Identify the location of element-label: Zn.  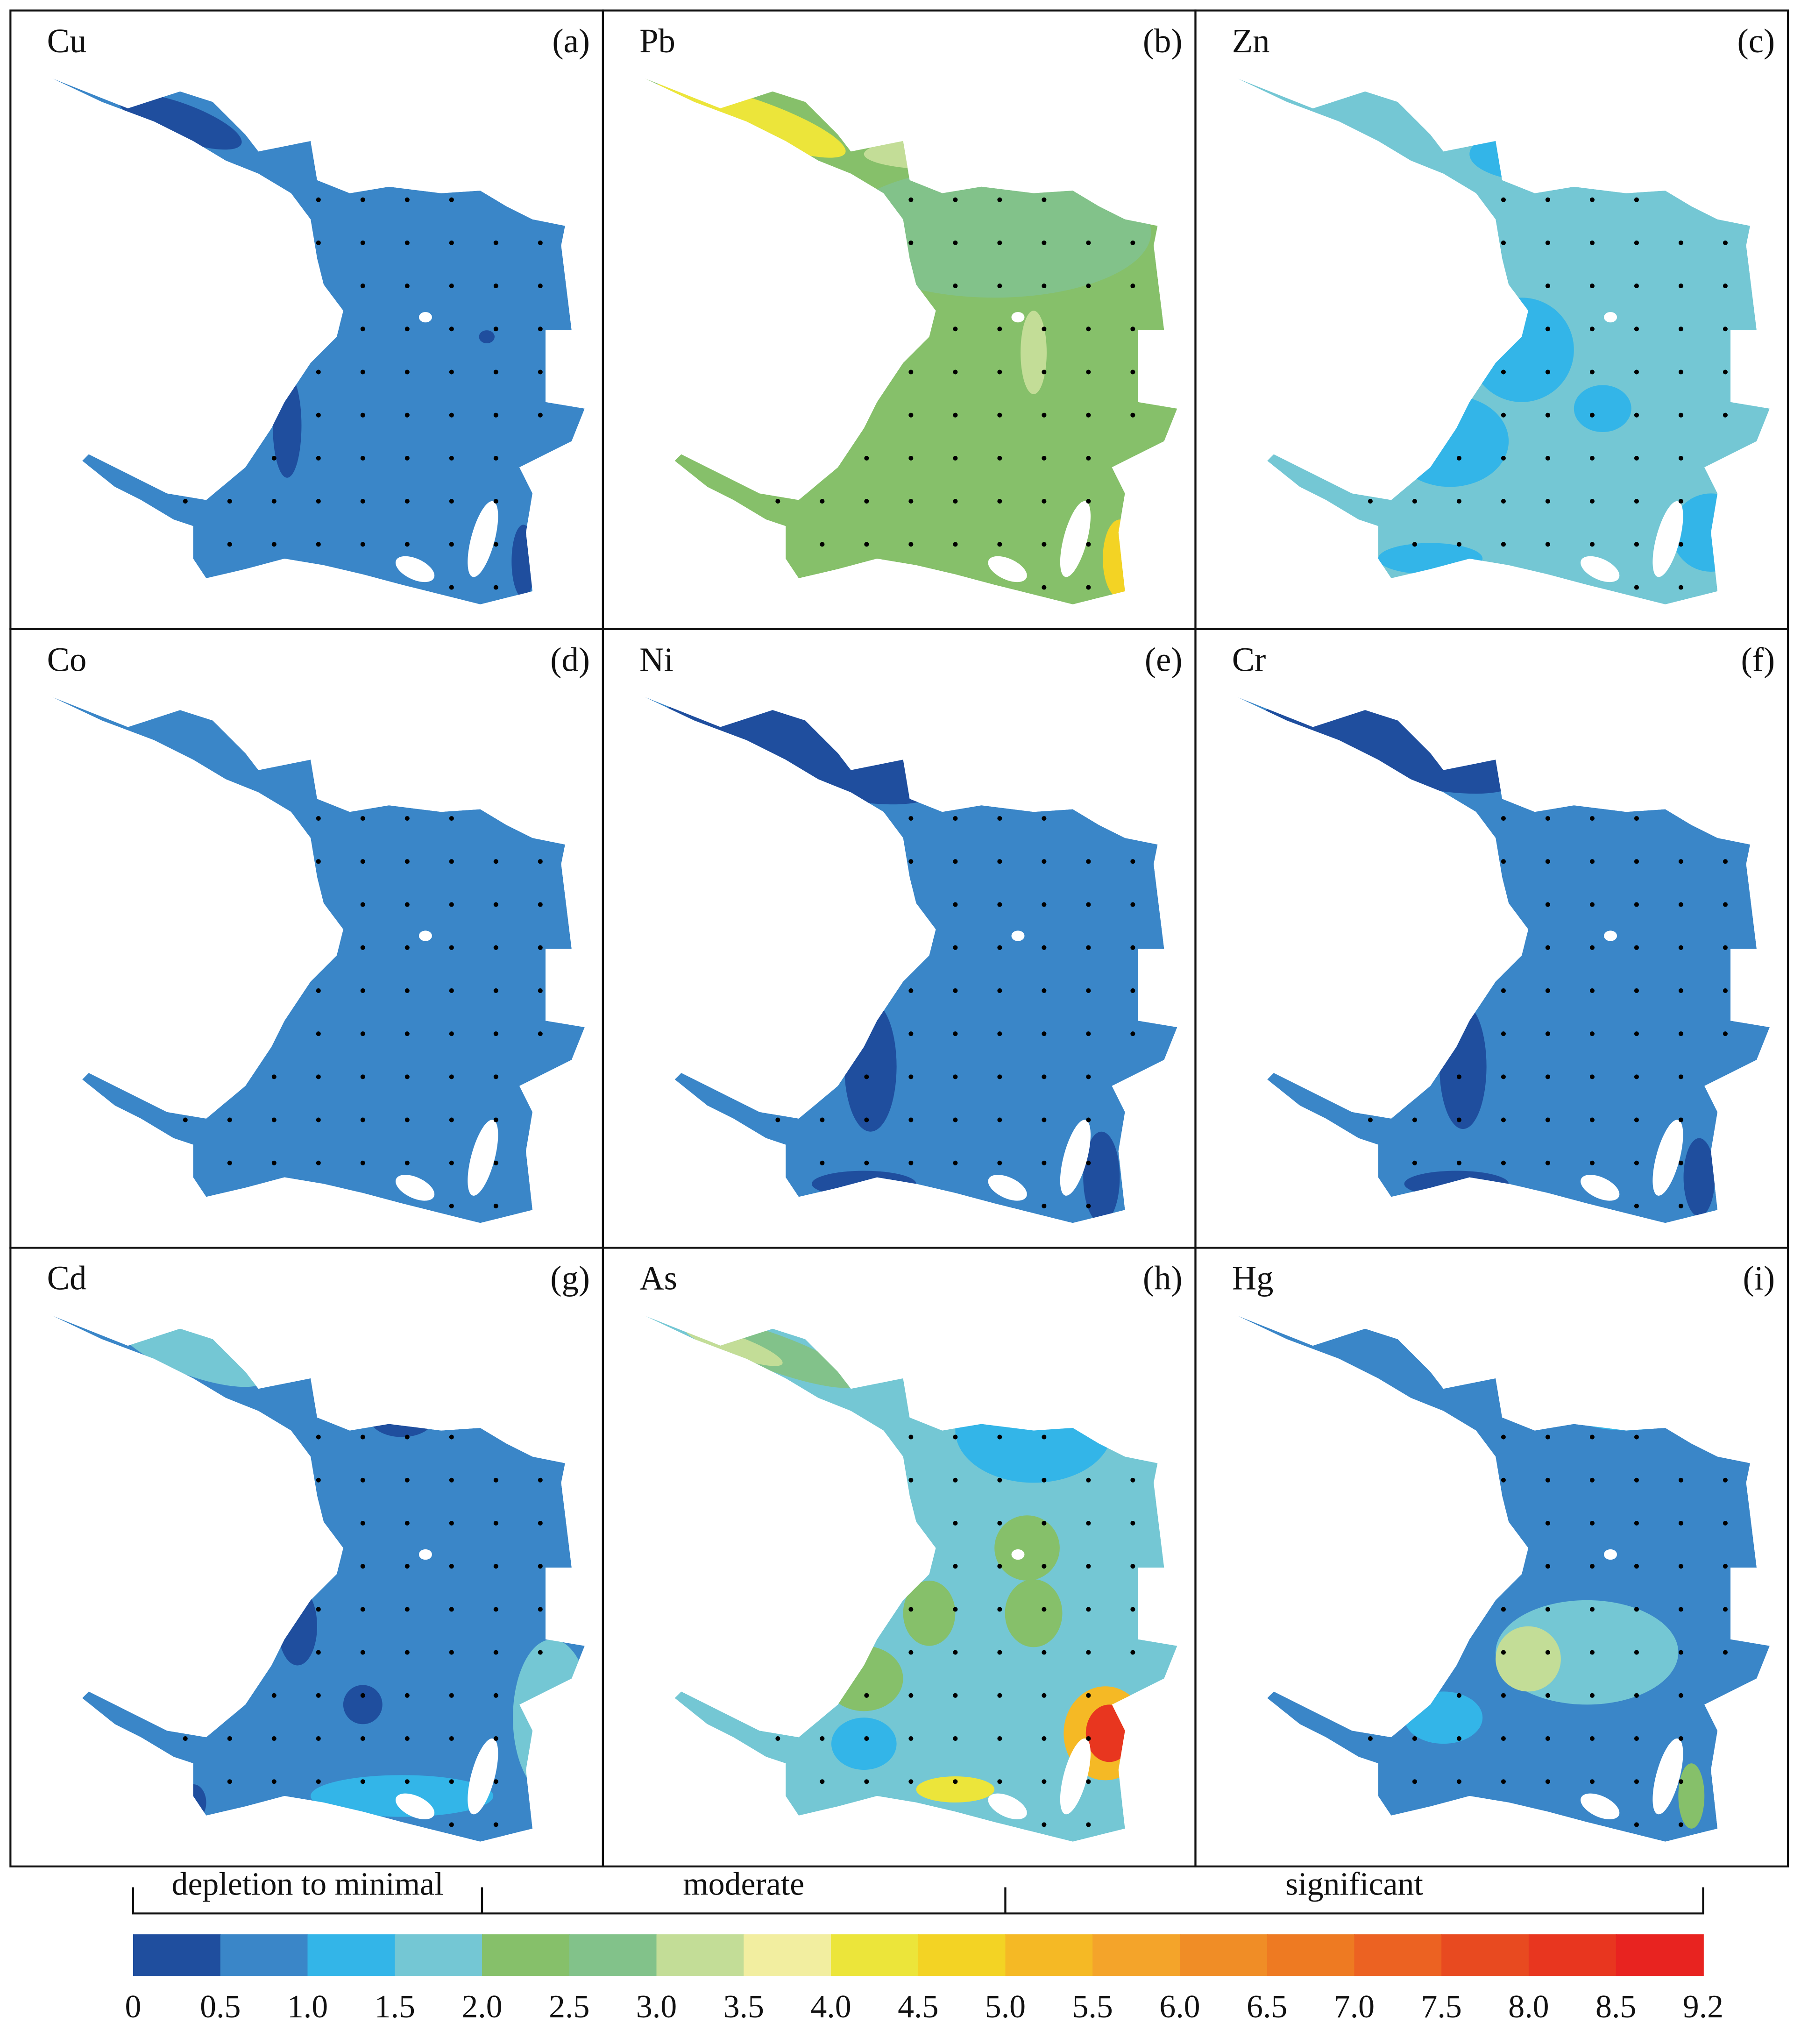
(1251, 41).